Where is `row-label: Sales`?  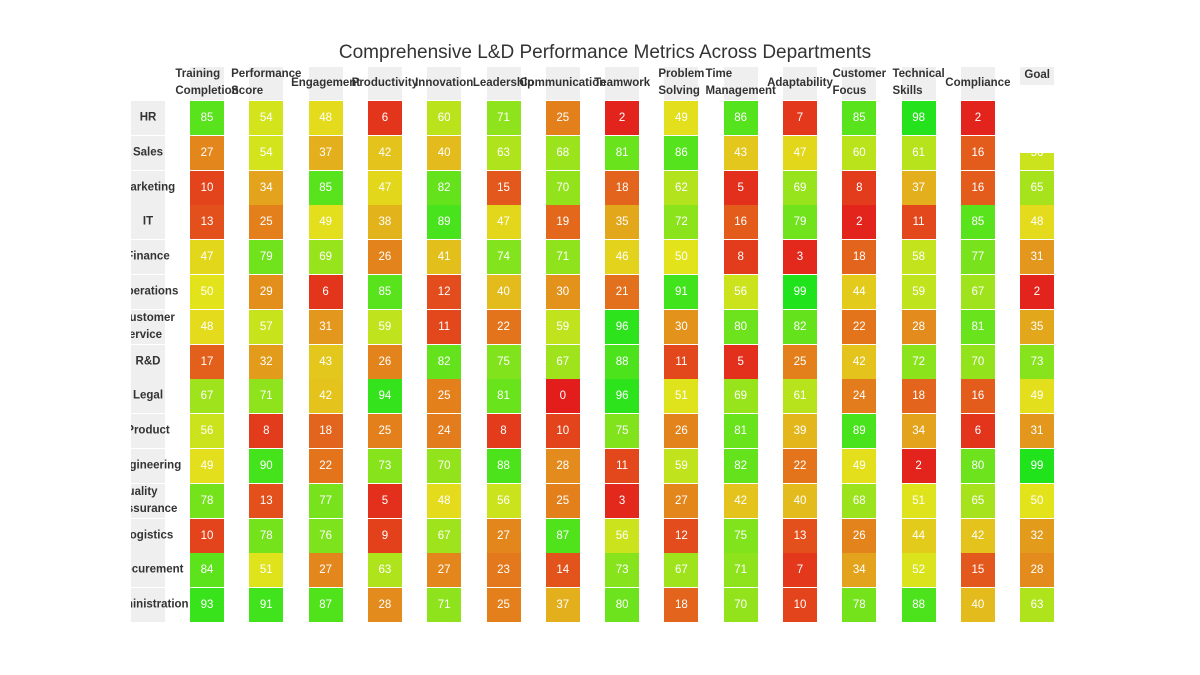 row-label: Sales is located at coordinates (148, 152).